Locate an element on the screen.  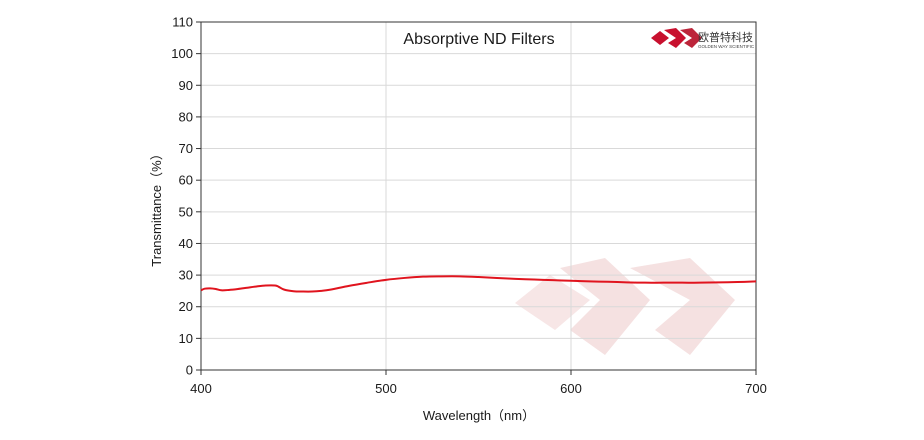
brand-logo: 欧普特科技 GOLDEN WAY SCIENTIFIC is located at coordinates (703, 38).